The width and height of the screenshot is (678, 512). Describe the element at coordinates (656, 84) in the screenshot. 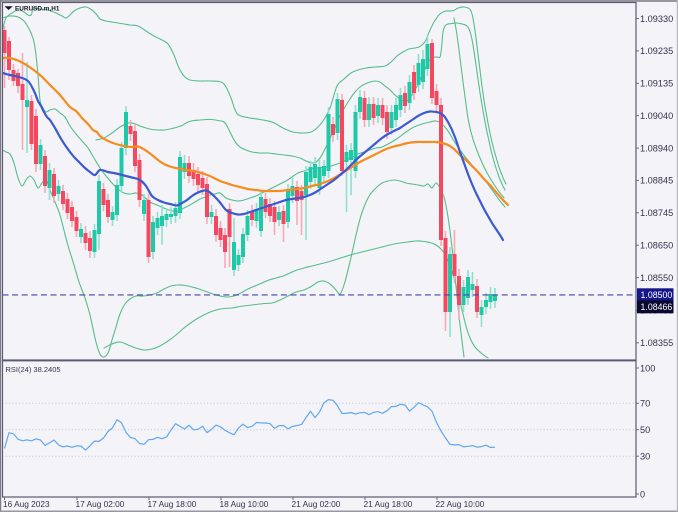

I see `svg-text: 1.09135` at that location.